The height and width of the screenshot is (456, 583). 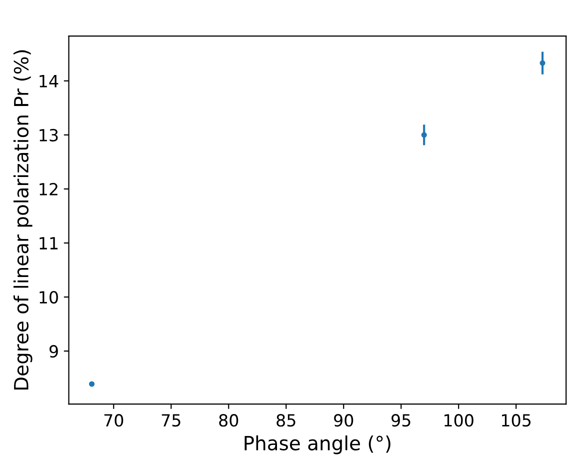 I want to click on y-tick-label: 10, so click(x=49, y=297).